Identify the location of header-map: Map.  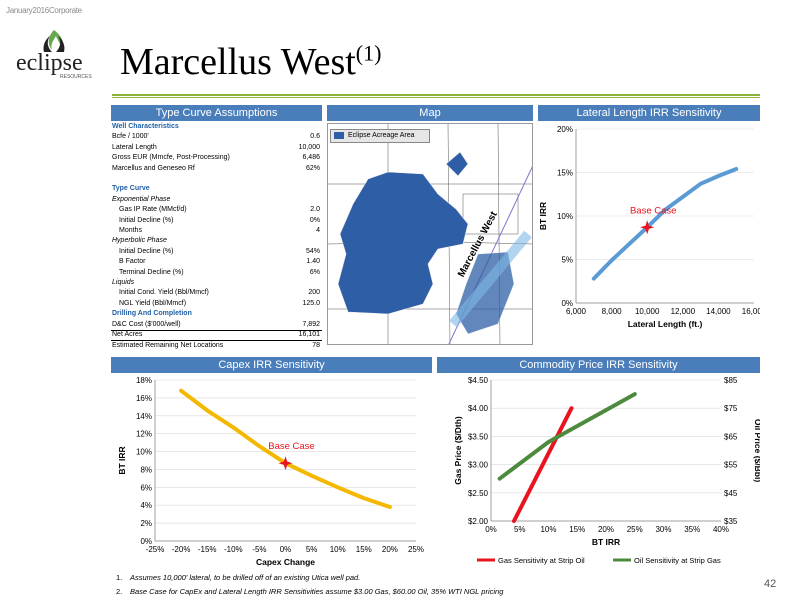
(430, 113).